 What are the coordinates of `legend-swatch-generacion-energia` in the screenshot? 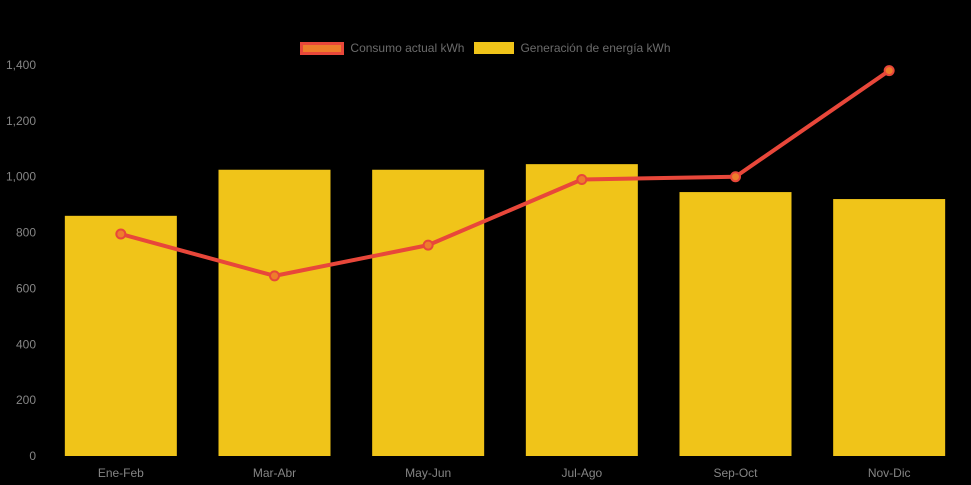 It's located at (494, 48).